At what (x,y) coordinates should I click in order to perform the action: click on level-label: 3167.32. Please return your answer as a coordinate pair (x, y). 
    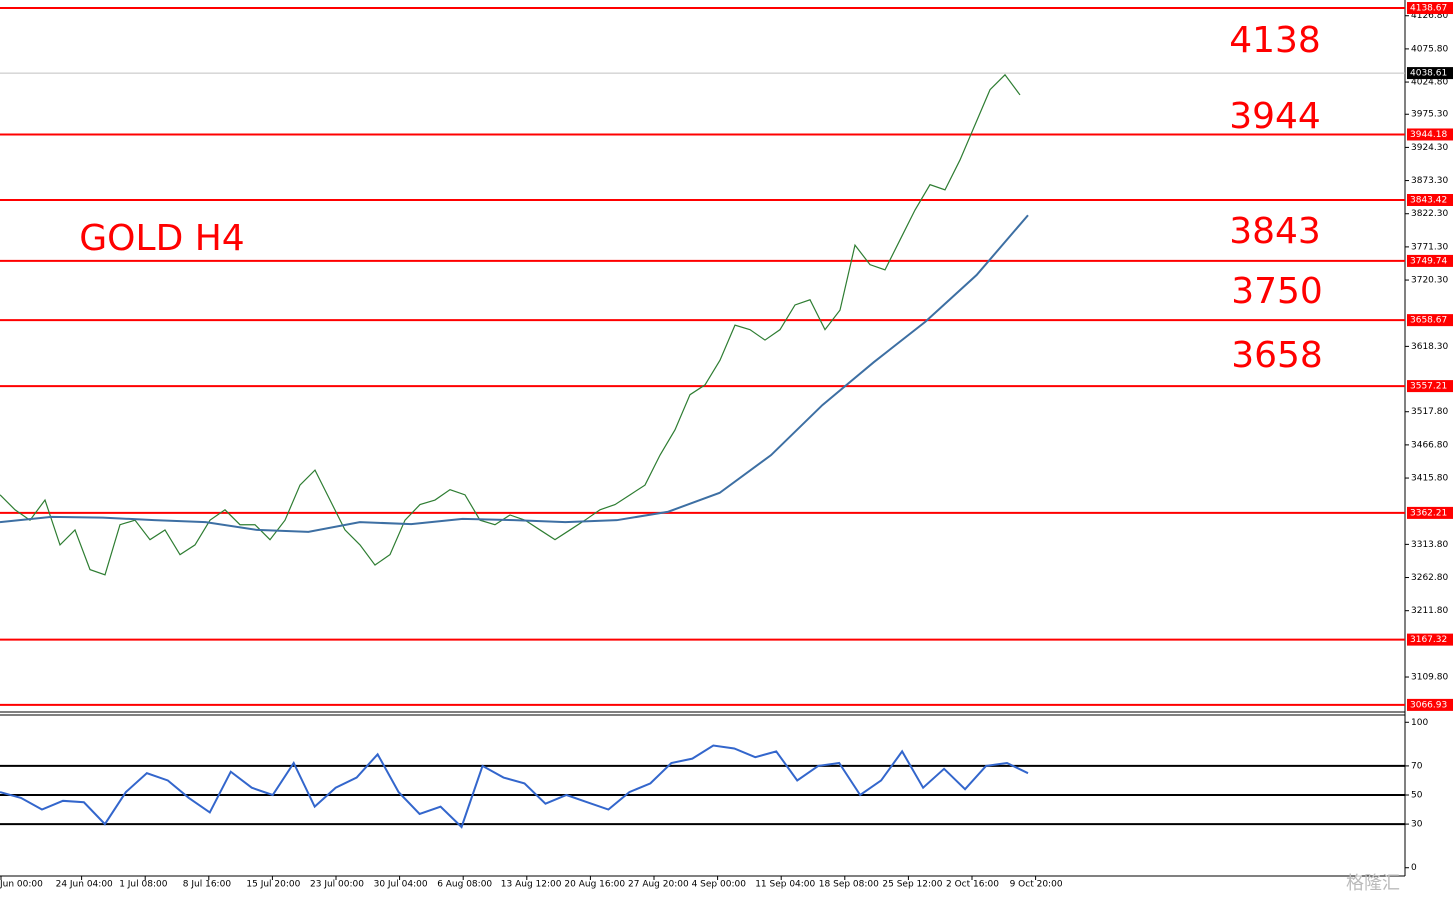
    Looking at the image, I should click on (1428, 640).